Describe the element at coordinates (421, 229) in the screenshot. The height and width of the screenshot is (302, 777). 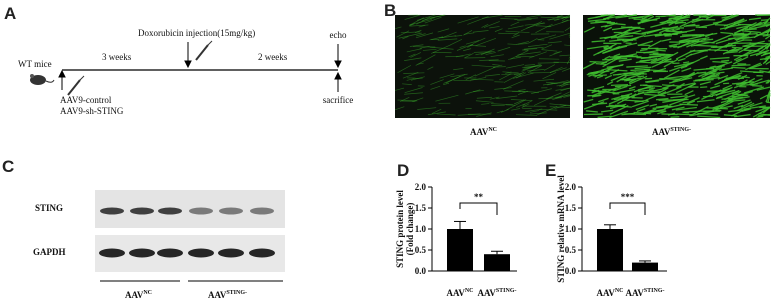
I see `y-tick-label: 1.0` at that location.